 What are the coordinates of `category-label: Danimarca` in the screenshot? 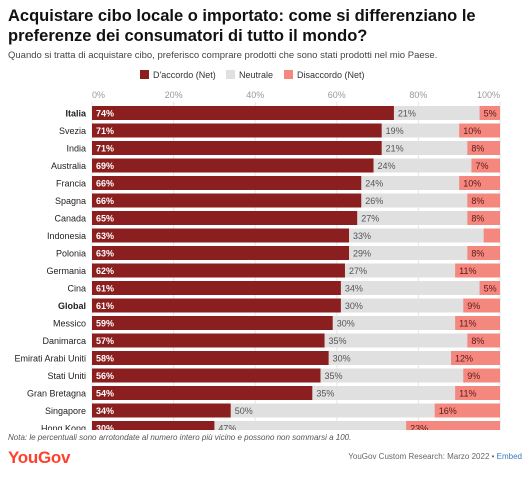 It's located at (64, 341).